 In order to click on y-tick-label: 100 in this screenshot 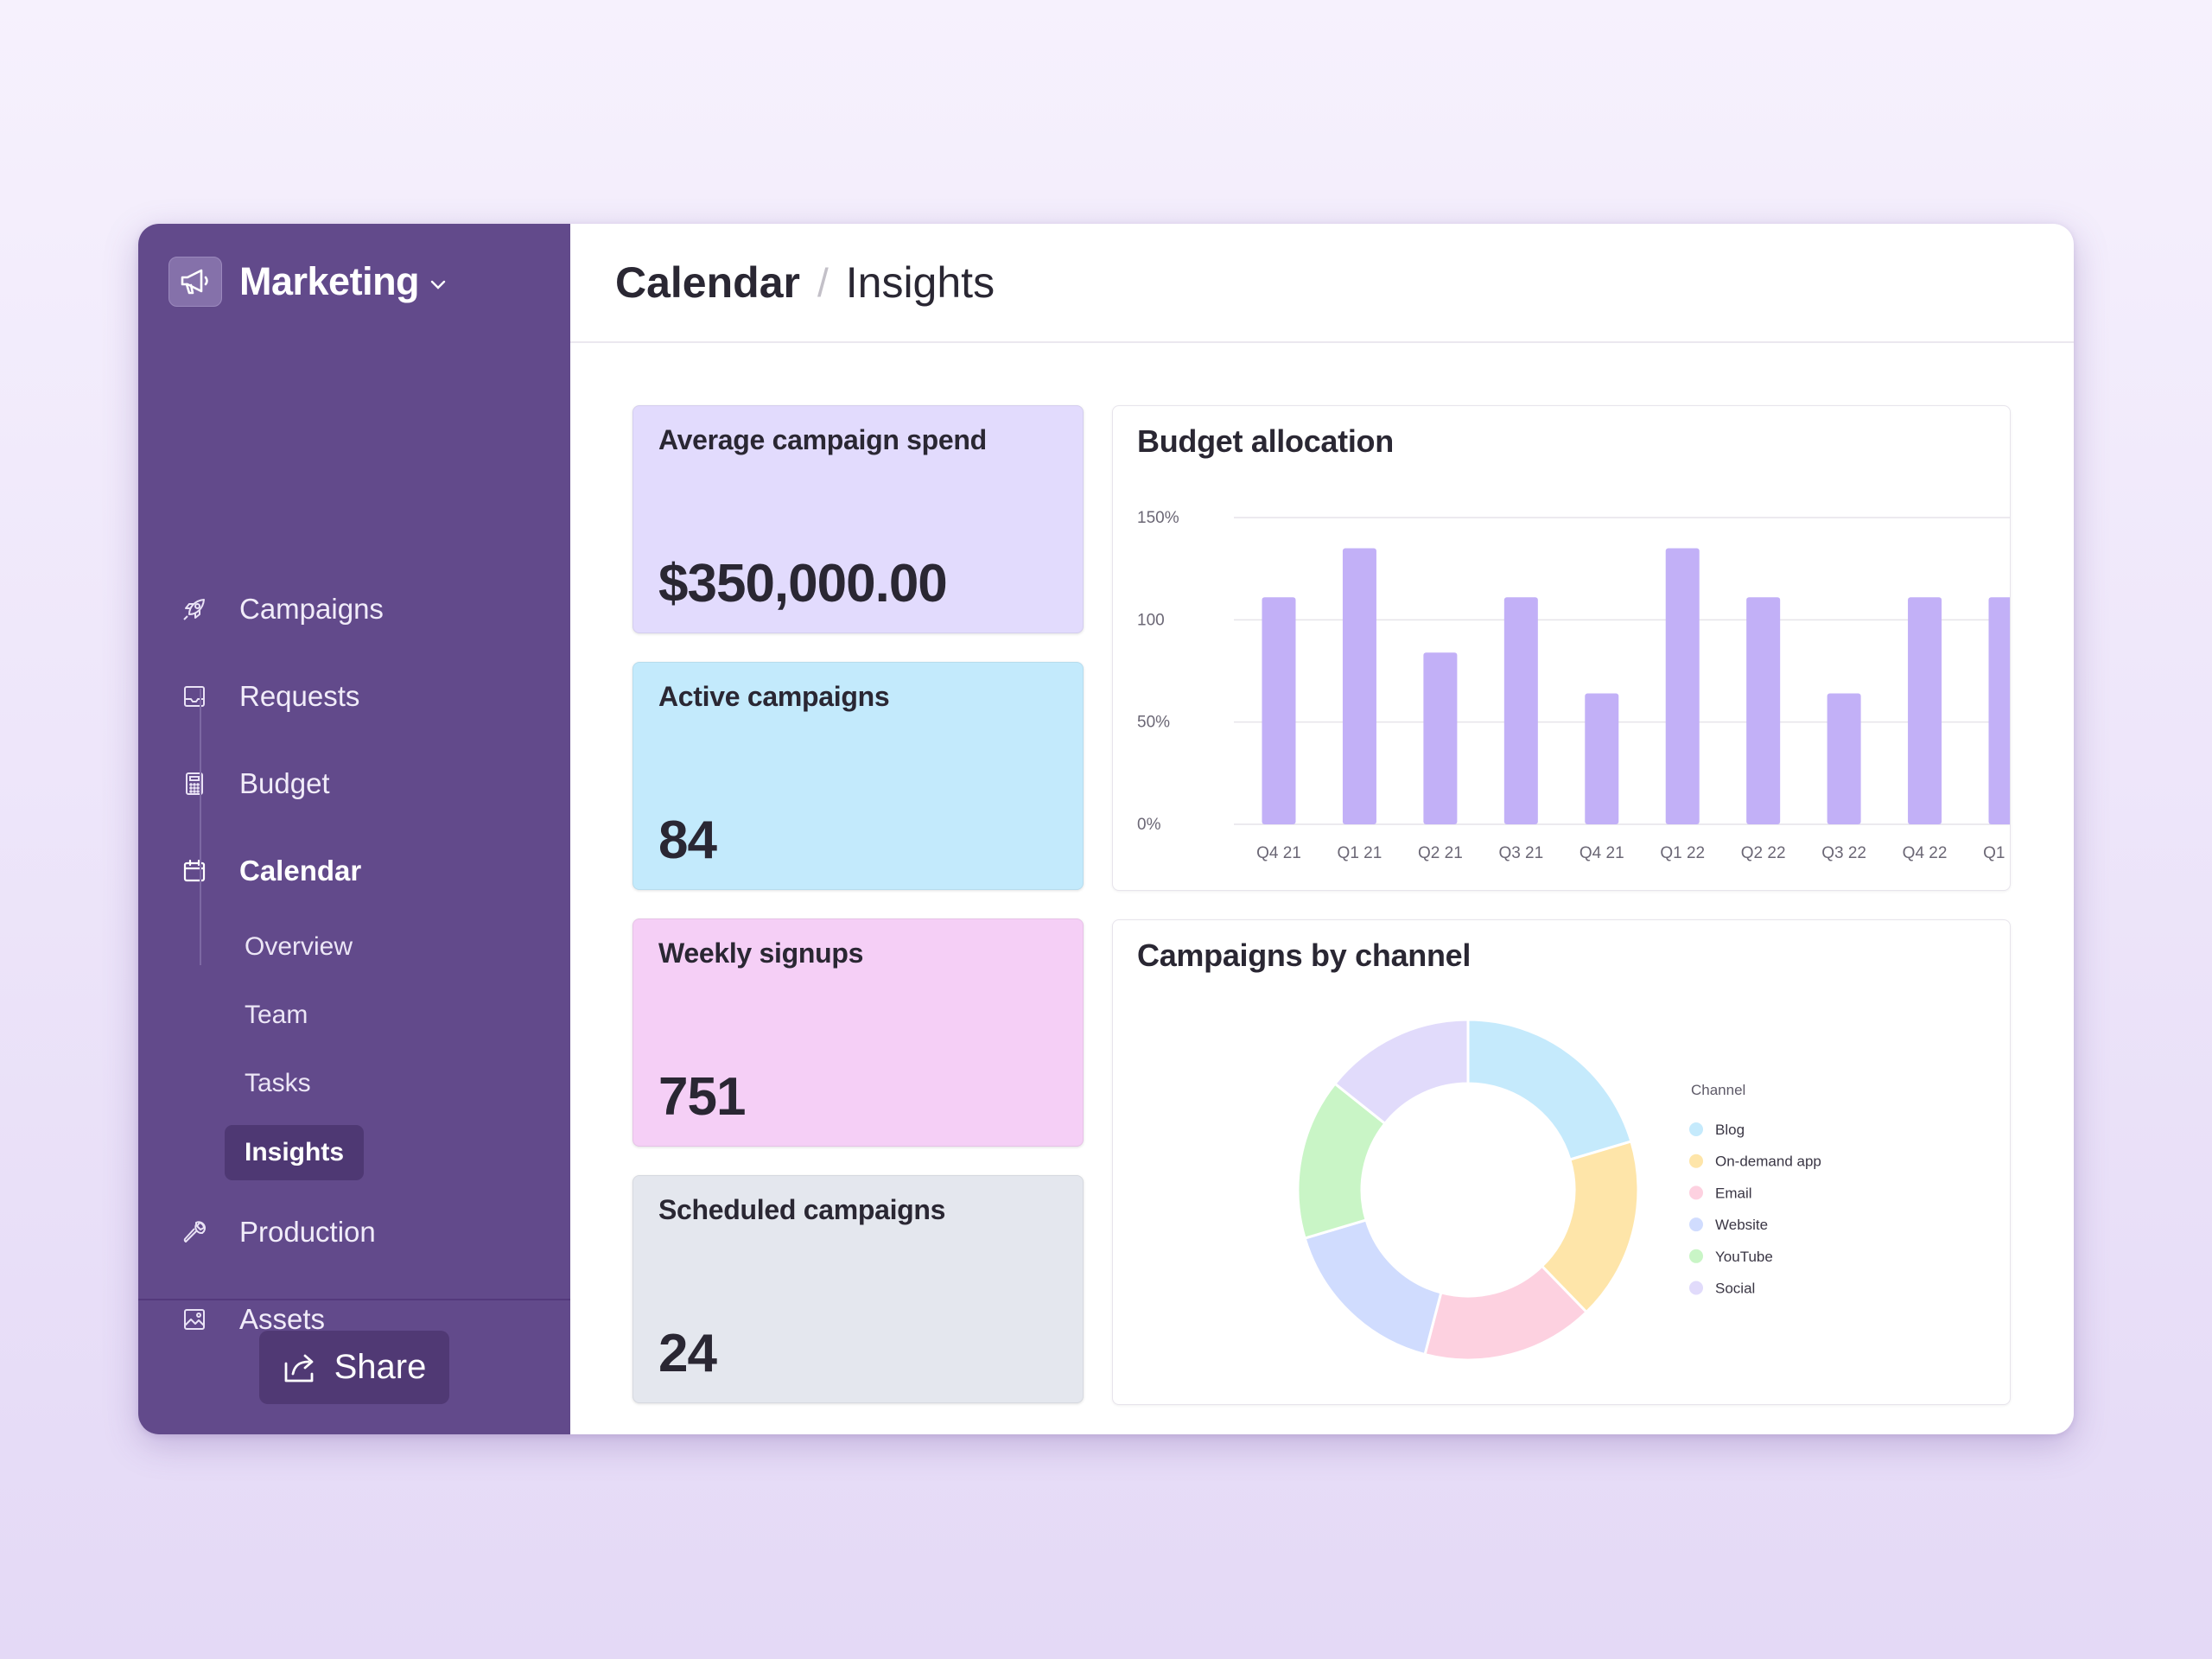, I will do `click(1151, 620)`.